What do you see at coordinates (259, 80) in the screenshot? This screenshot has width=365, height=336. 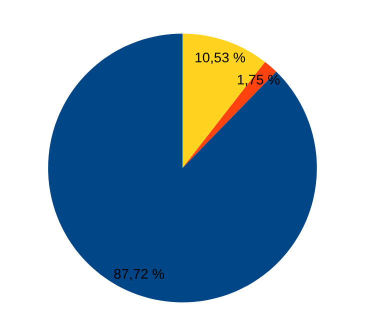 I see `data-label: 1,75 %` at bounding box center [259, 80].